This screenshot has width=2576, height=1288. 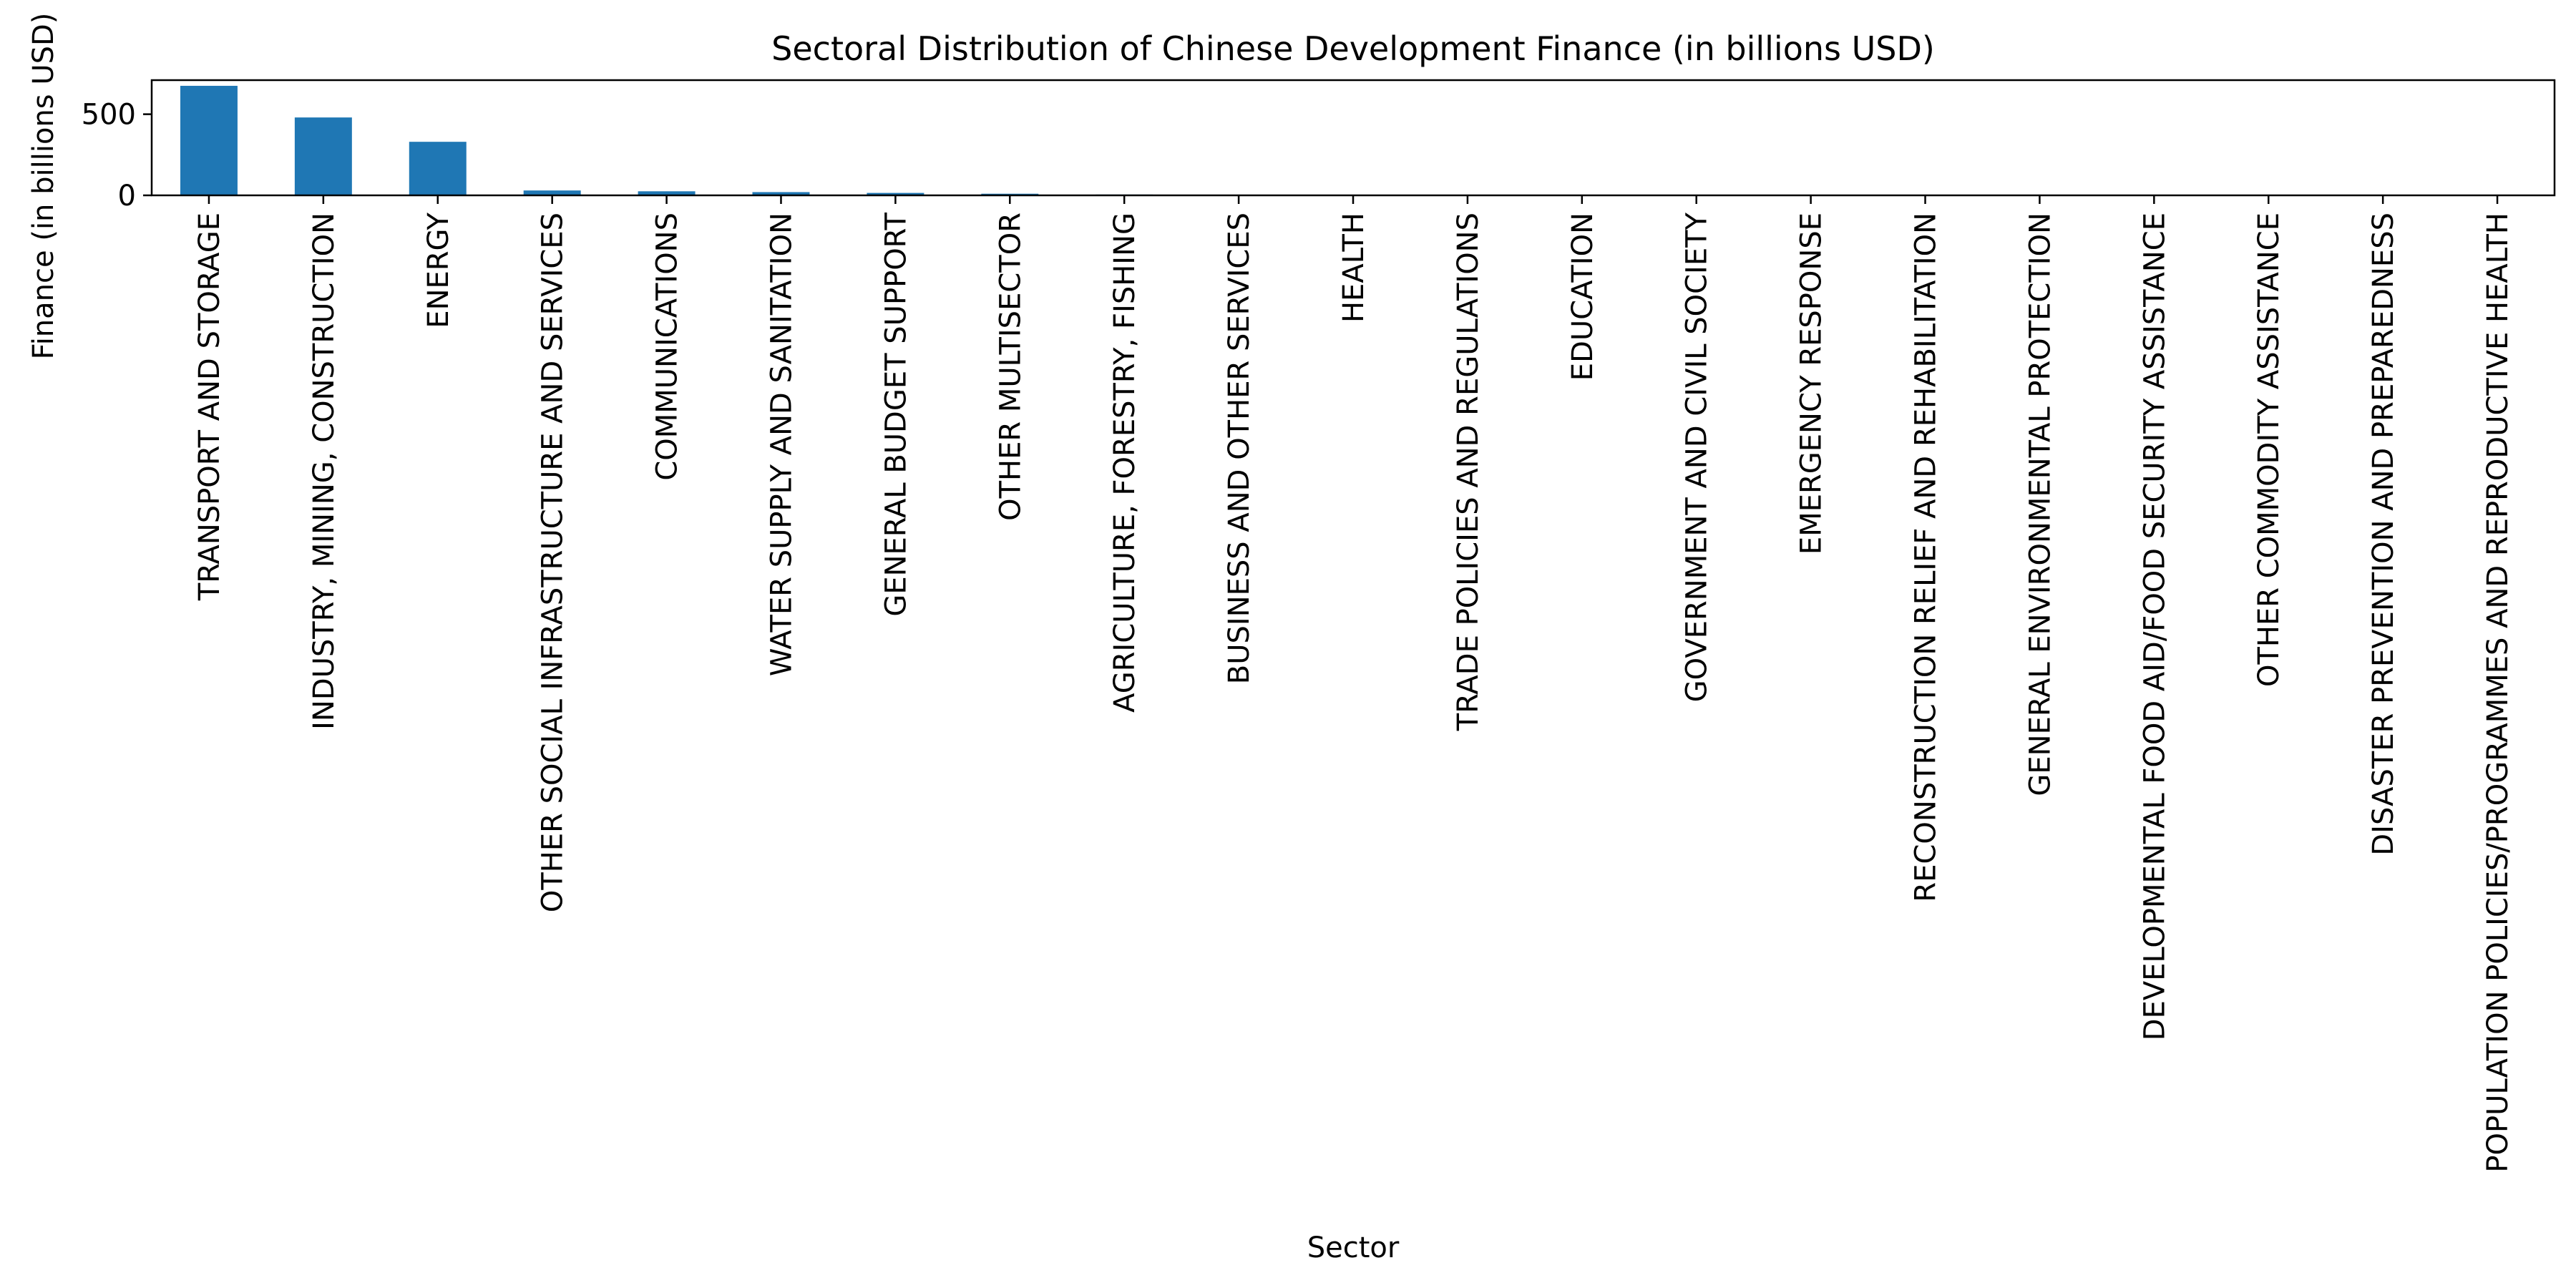 What do you see at coordinates (781, 444) in the screenshot?
I see `x-tick-label: WATER SUPPLY AND SANITATION` at bounding box center [781, 444].